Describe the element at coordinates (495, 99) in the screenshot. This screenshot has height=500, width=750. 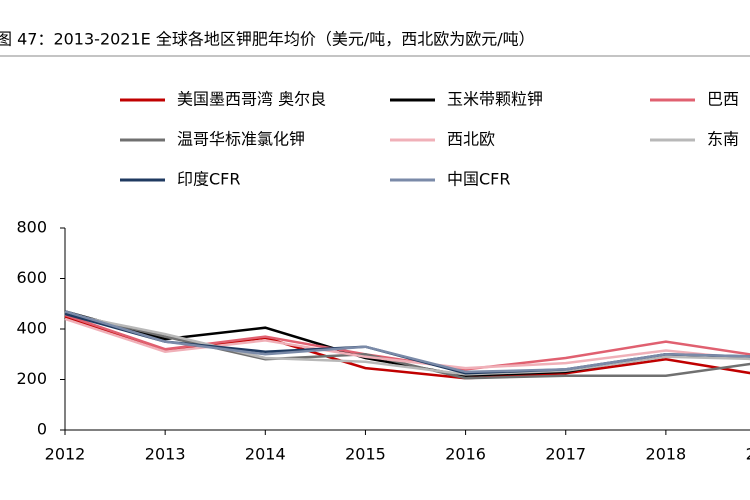
I see `legend-label: 玉米带颗粒钾` at that location.